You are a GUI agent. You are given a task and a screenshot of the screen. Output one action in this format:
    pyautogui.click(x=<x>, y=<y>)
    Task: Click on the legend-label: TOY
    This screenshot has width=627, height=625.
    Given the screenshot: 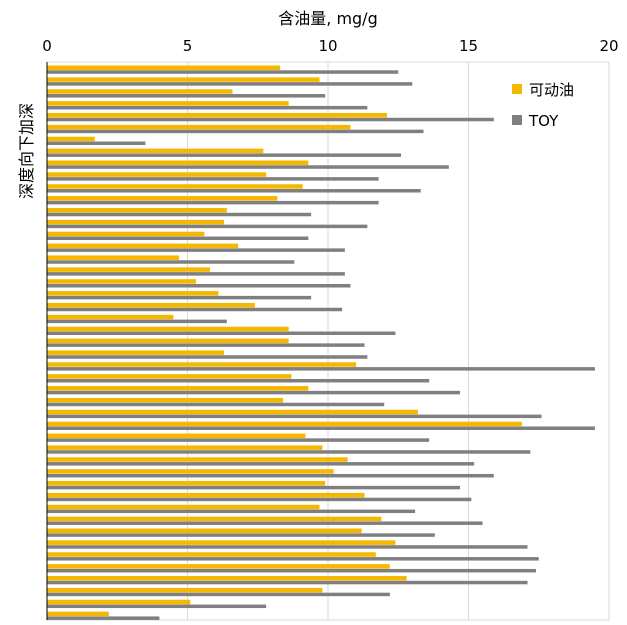 What is the action you would take?
    pyautogui.click(x=543, y=121)
    